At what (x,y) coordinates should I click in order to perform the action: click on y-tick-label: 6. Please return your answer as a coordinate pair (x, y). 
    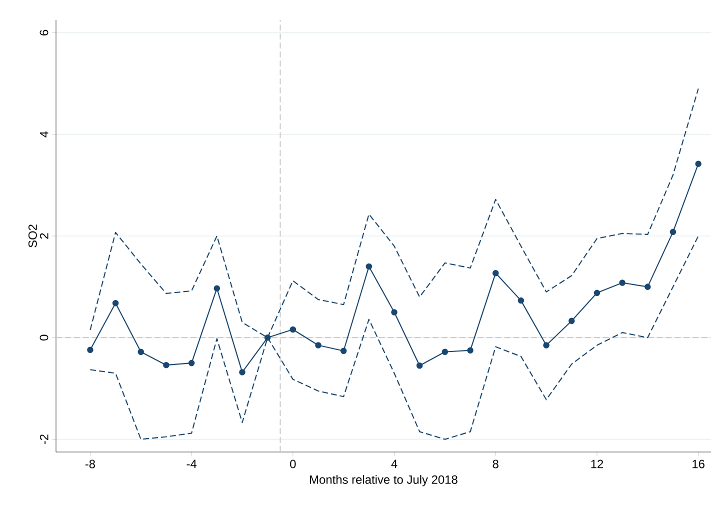
    Looking at the image, I should click on (44, 33).